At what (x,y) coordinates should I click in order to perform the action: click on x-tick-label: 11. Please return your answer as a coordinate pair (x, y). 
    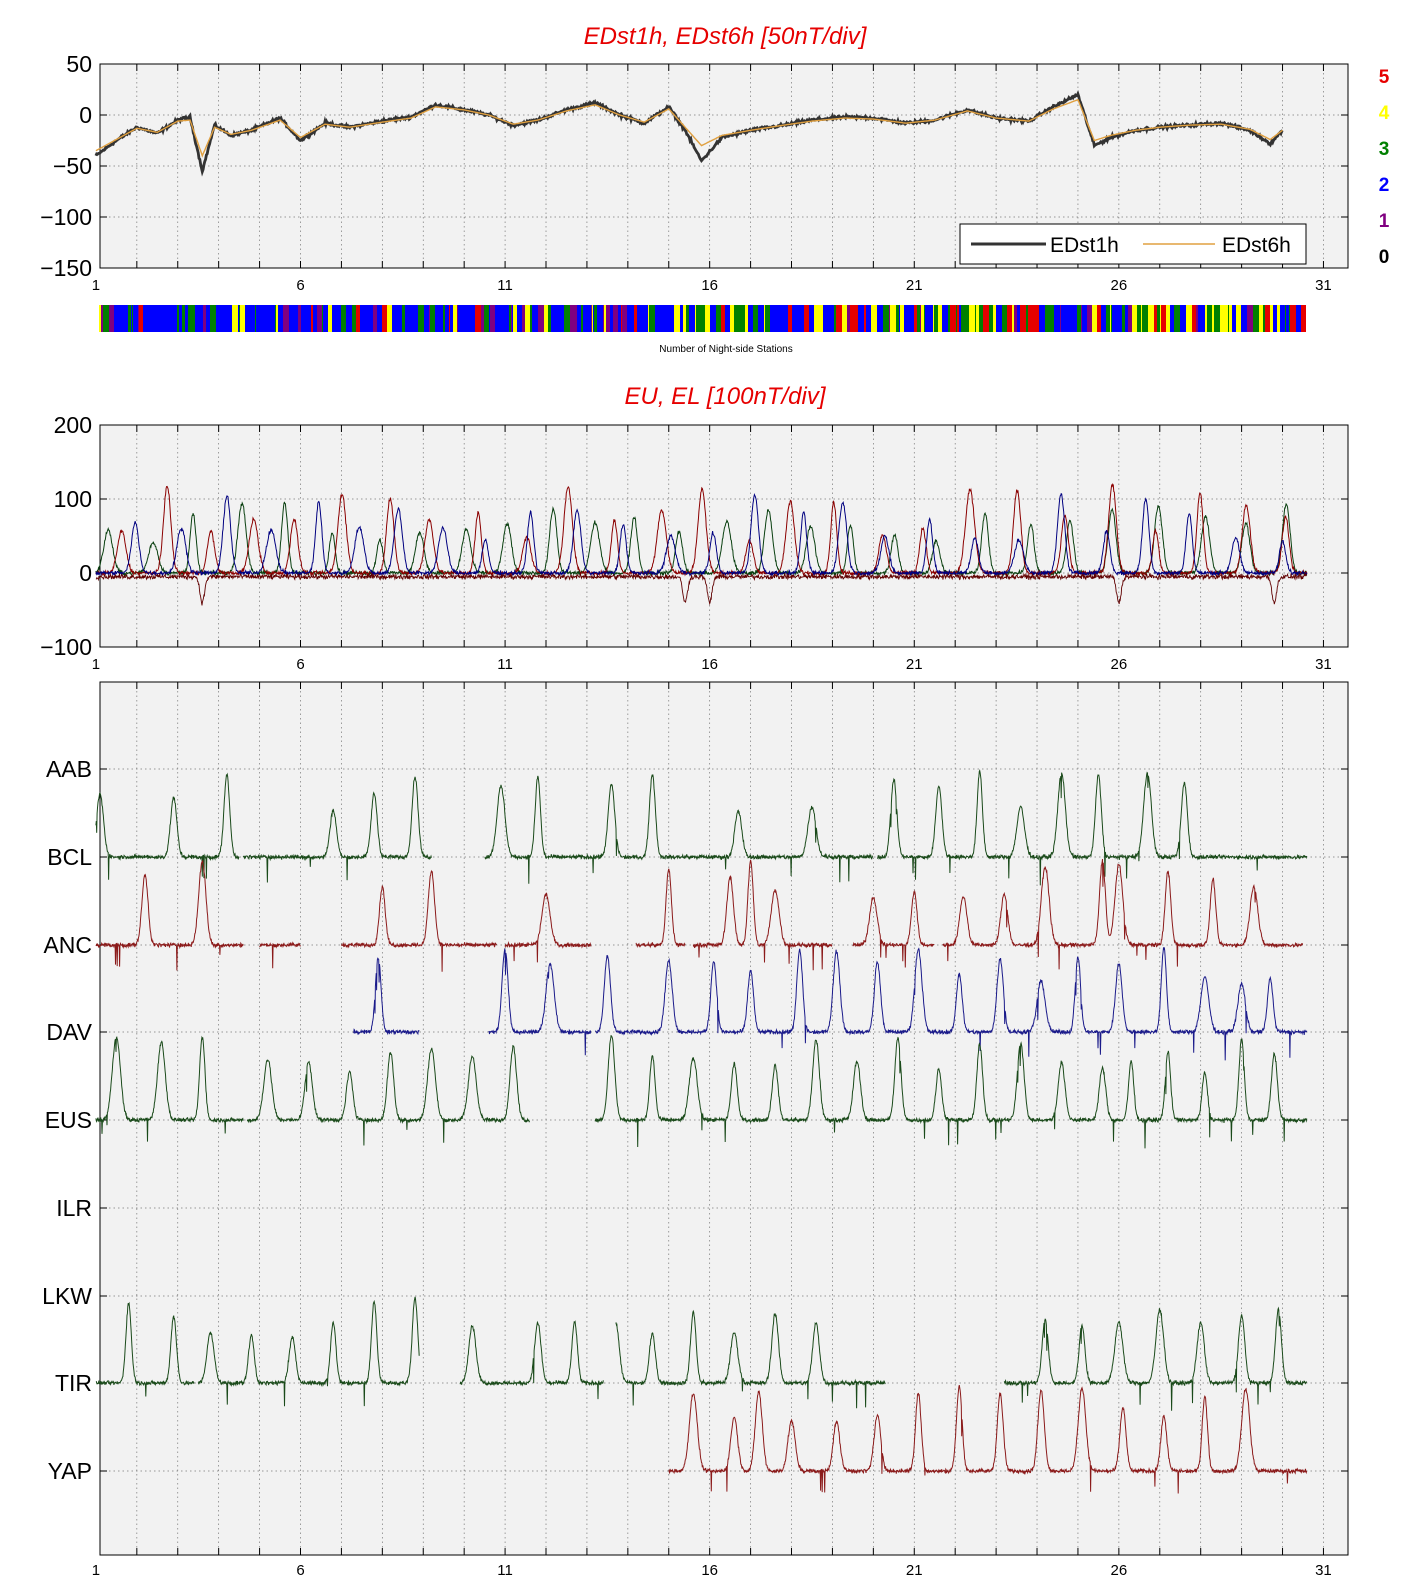
    Looking at the image, I should click on (505, 664).